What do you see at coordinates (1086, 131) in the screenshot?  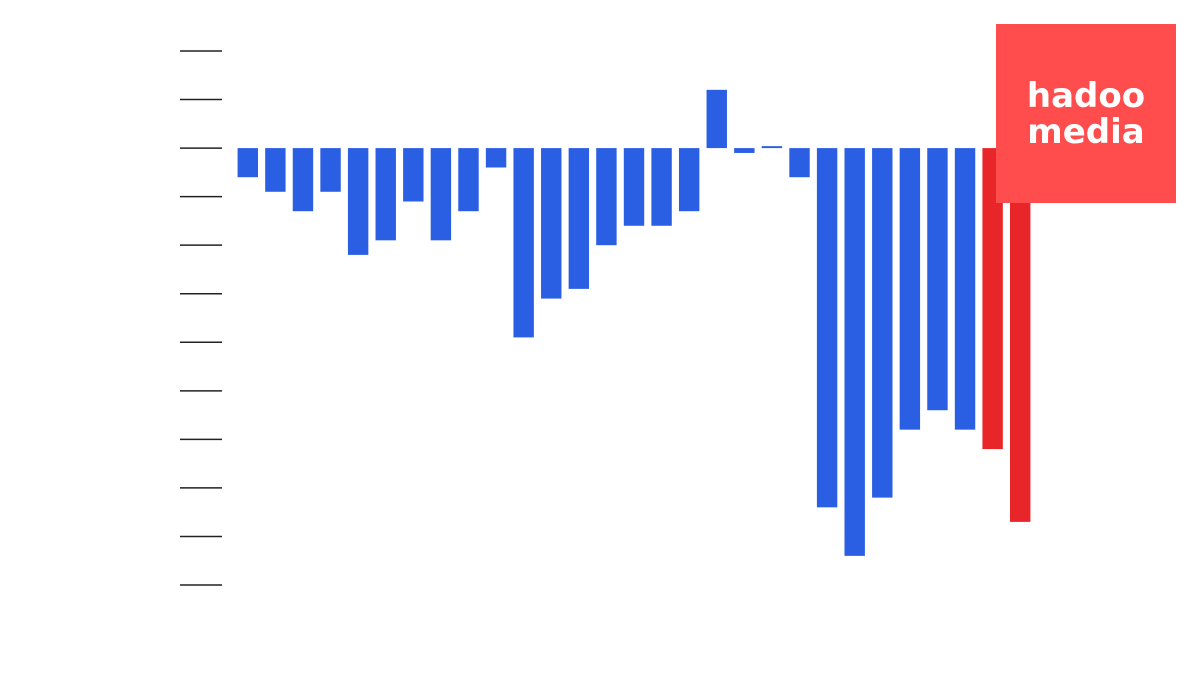 I see `watermark-text: media` at bounding box center [1086, 131].